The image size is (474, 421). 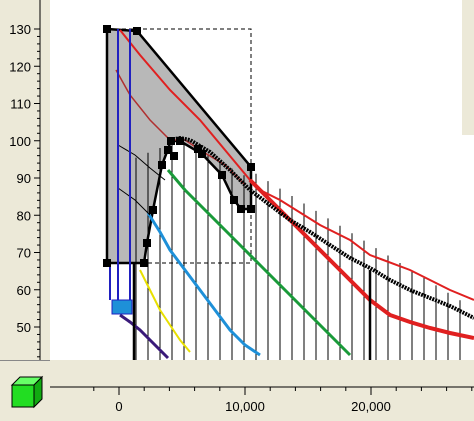 What do you see at coordinates (283, 400) in the screenshot?
I see `x-axis-ticks: 0 10,000 20,000` at bounding box center [283, 400].